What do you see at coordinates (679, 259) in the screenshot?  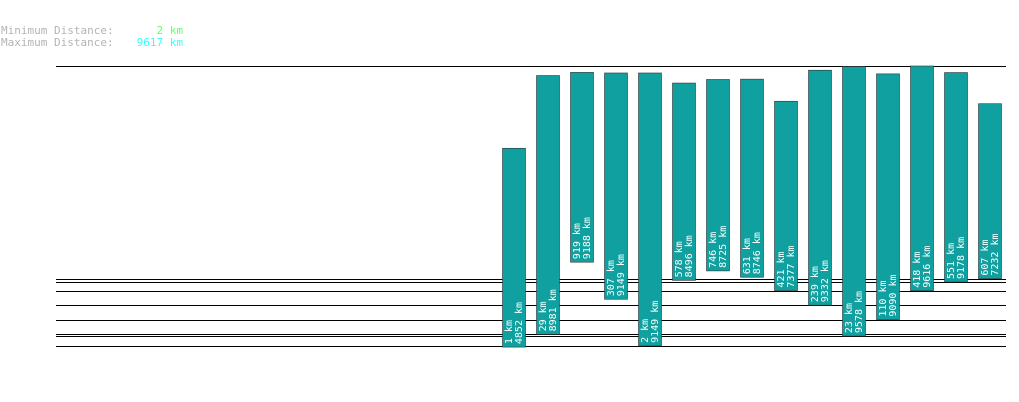 I see `bar-min-label: 578 km` at bounding box center [679, 259].